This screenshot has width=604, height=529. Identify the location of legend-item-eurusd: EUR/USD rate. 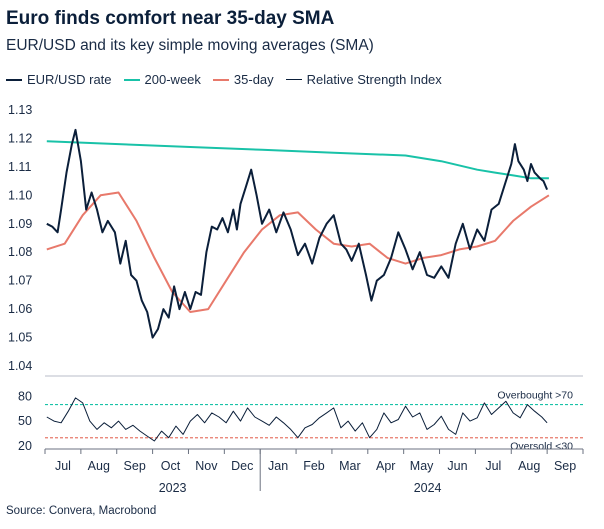
(59, 79).